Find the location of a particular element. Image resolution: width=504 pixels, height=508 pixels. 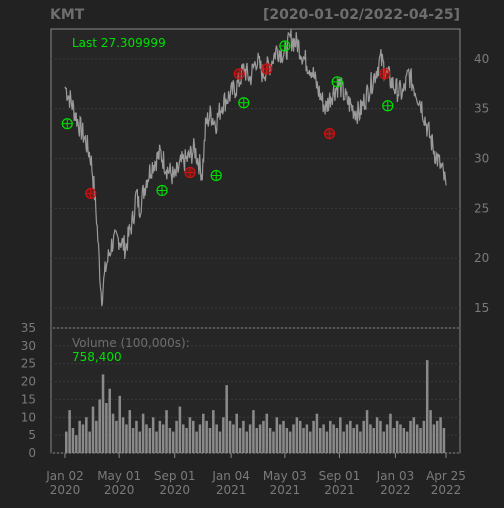

volume-tick-label: 10 is located at coordinates (28, 417).